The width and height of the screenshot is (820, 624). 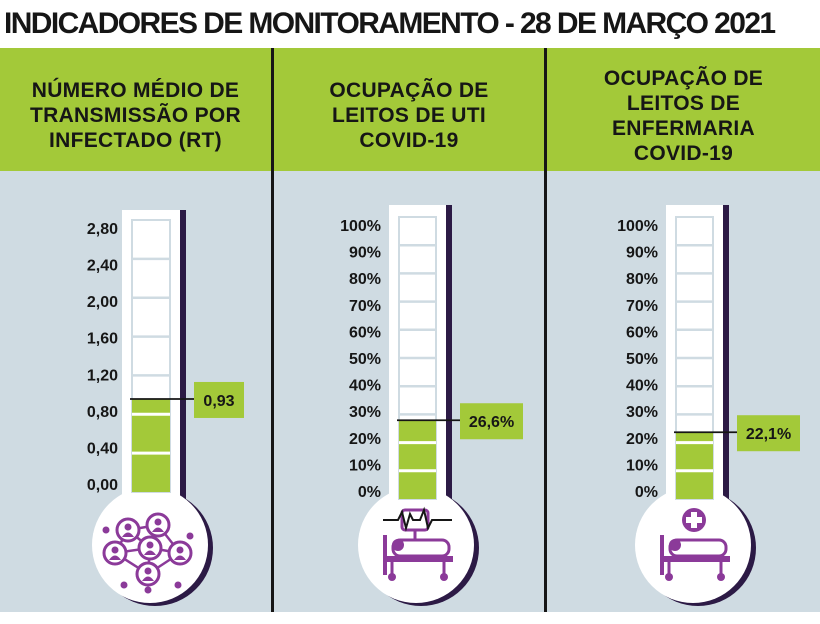 I want to click on tick-label: 0,80, so click(x=102, y=412).